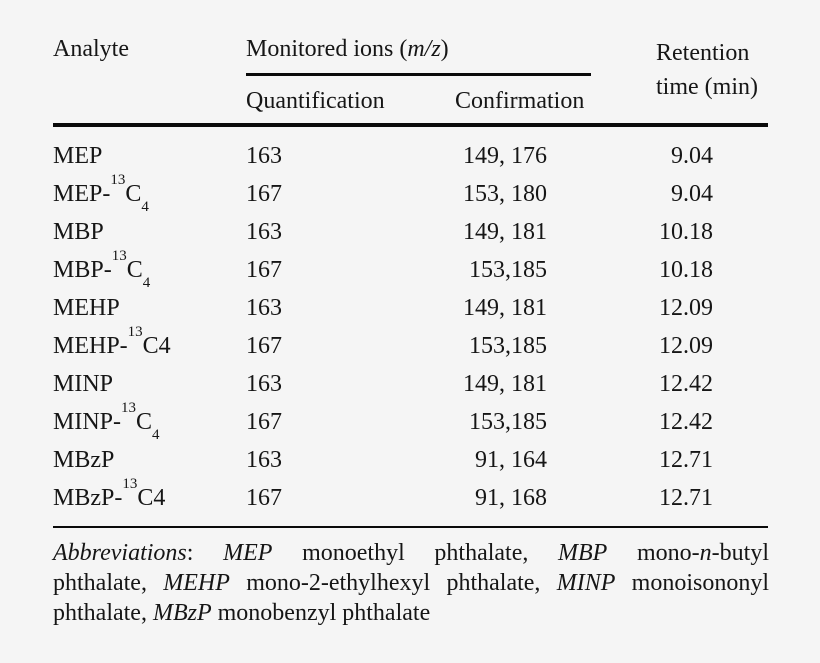  Describe the element at coordinates (86, 307) in the screenshot. I see `analyte-label: MEHP` at that location.